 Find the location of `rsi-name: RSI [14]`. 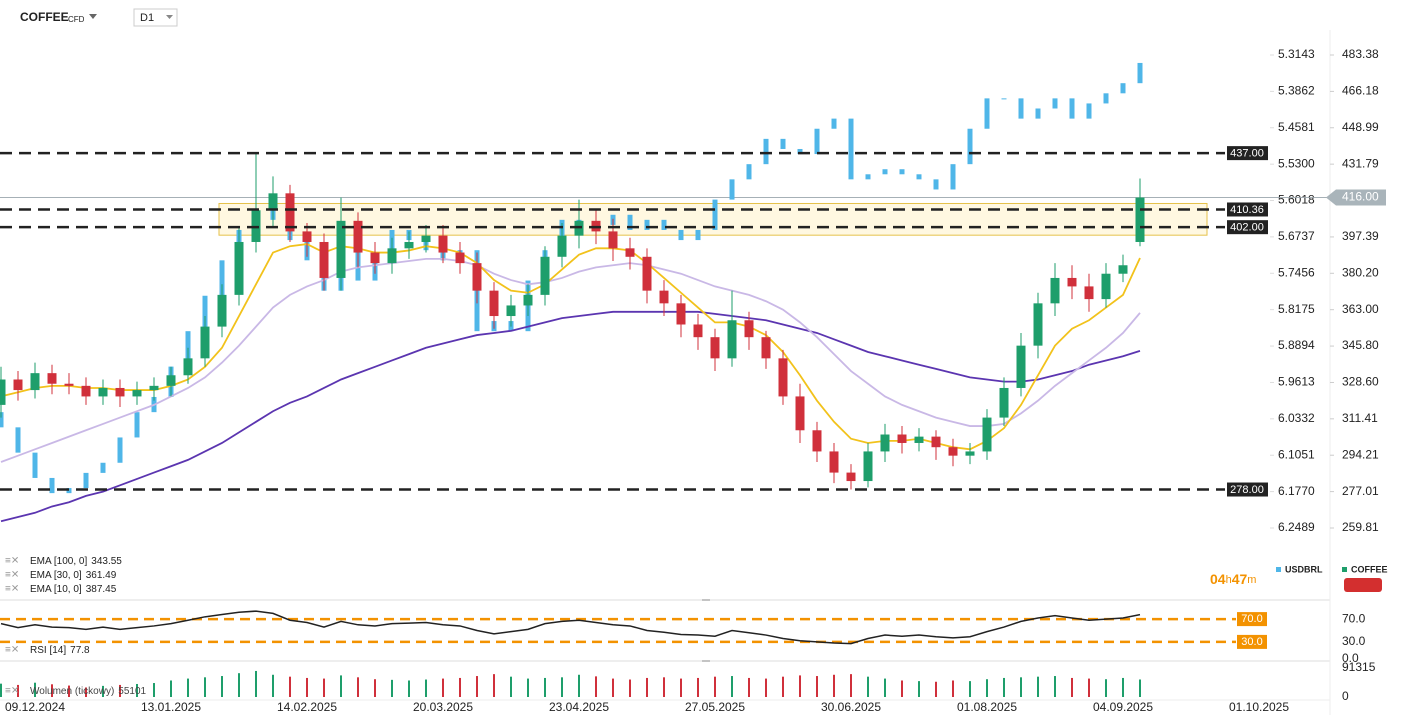

rsi-name: RSI [14] is located at coordinates (48, 650).